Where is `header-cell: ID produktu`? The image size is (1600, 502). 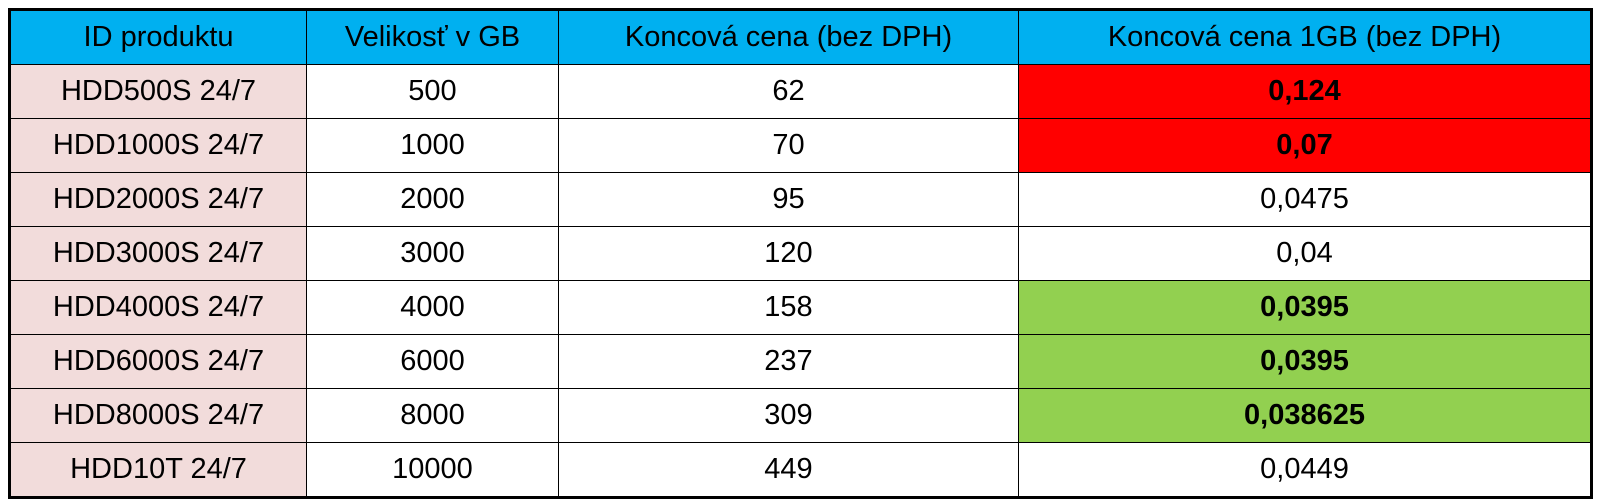
header-cell: ID produktu is located at coordinates (158, 37).